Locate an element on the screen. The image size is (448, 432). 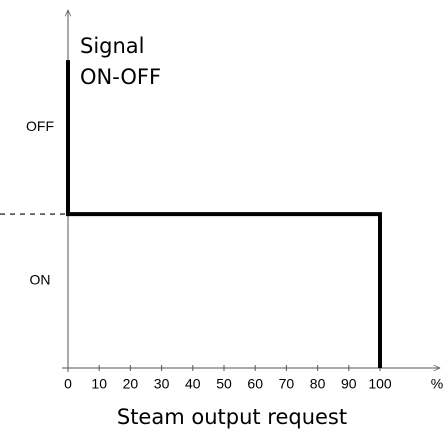
x-tick-label: 100 is located at coordinates (380, 384).